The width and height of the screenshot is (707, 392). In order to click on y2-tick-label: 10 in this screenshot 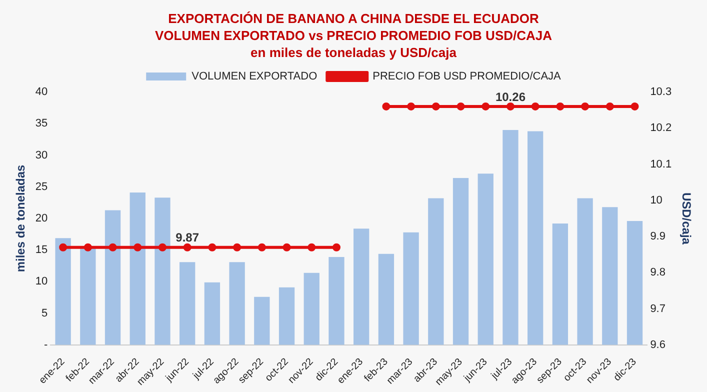, I will do `click(656, 200)`.